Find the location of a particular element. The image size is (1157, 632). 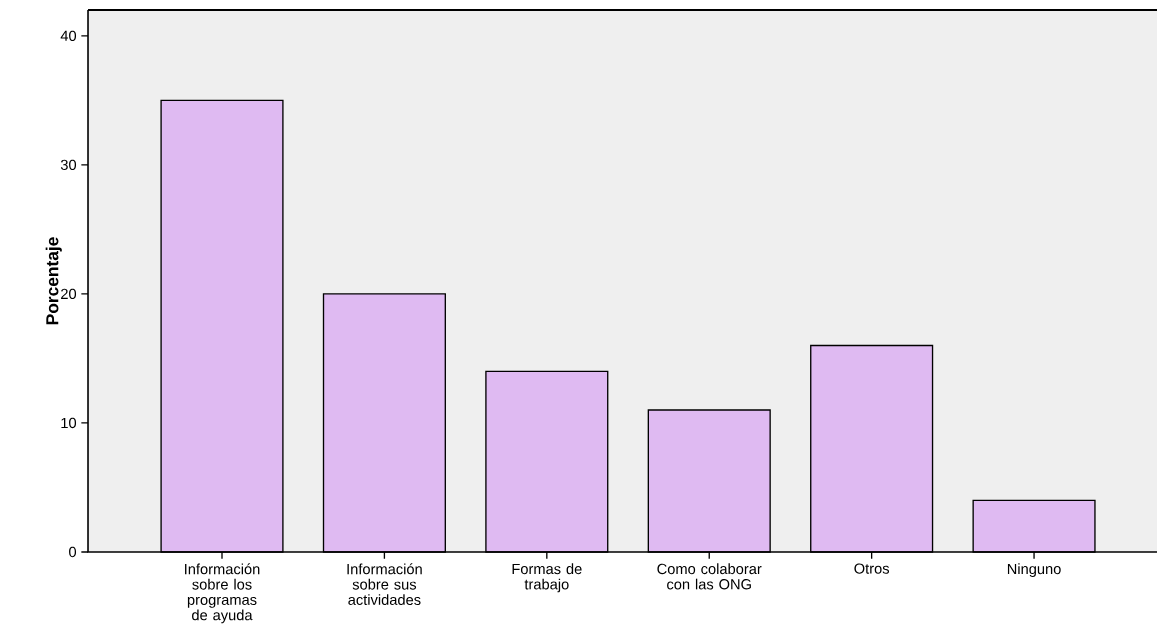

y-tick-label: 30 is located at coordinates (68, 165).